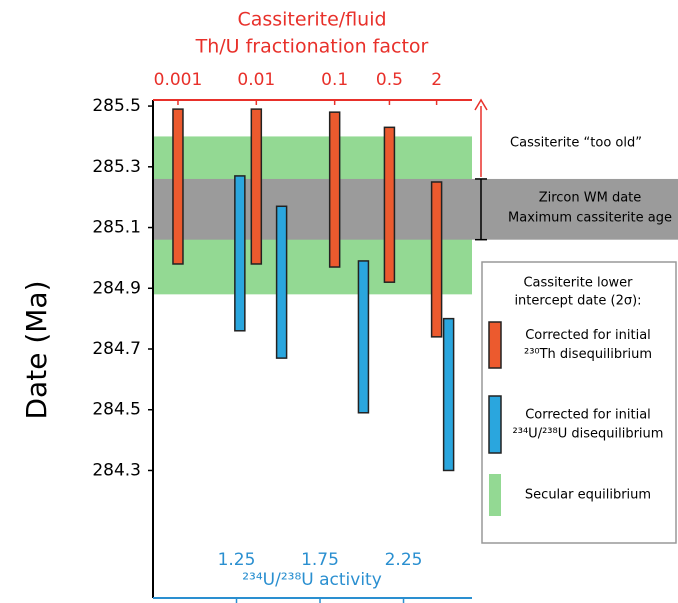  What do you see at coordinates (237, 560) in the screenshot?
I see `x-tick-label: 1.25` at bounding box center [237, 560].